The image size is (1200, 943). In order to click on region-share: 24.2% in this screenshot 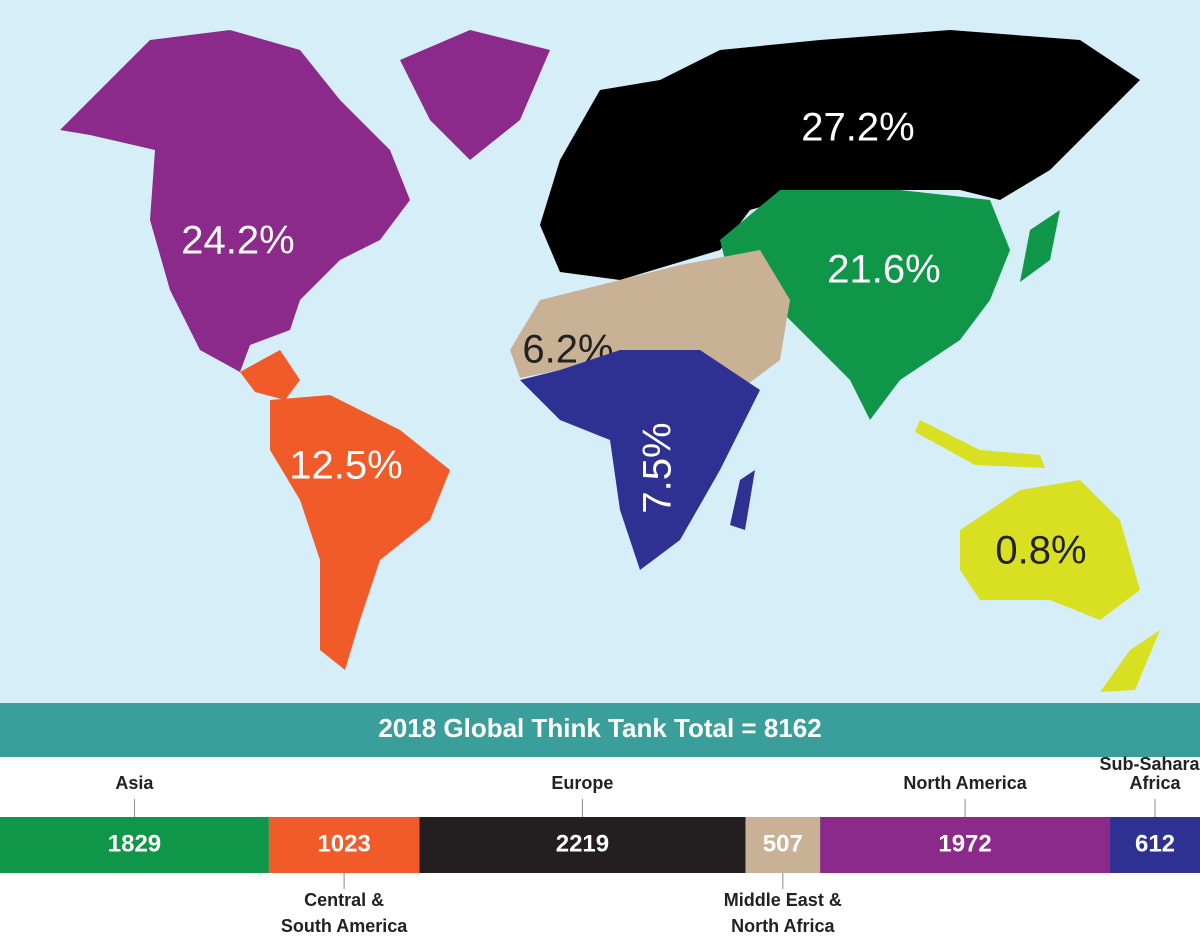, I will do `click(237, 241)`.